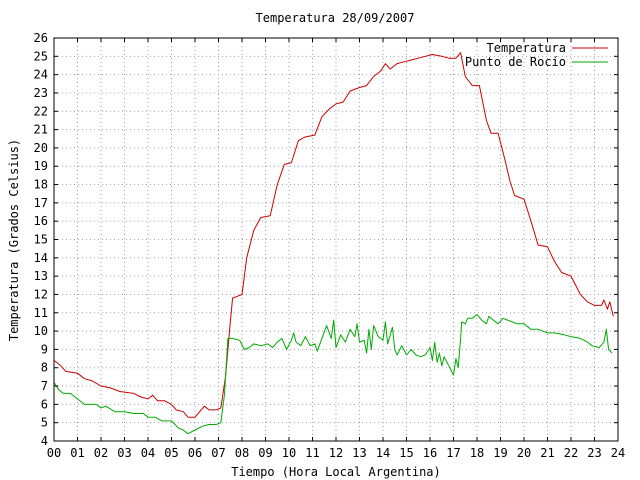 The width and height of the screenshot is (640, 480). I want to click on legend-label: Temperatura, so click(526, 48).